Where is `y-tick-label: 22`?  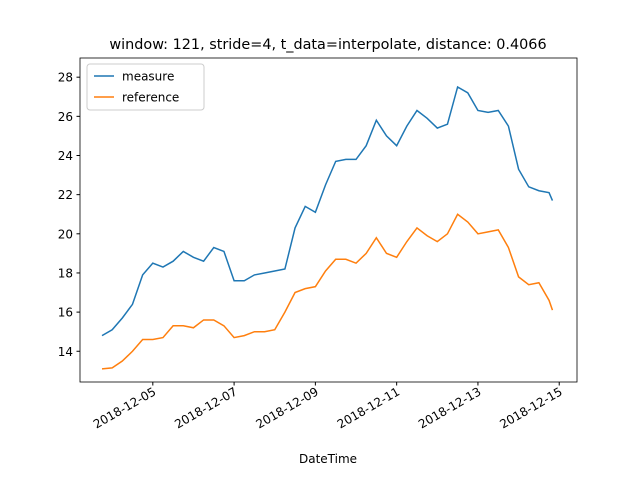
y-tick-label: 22 is located at coordinates (65, 195).